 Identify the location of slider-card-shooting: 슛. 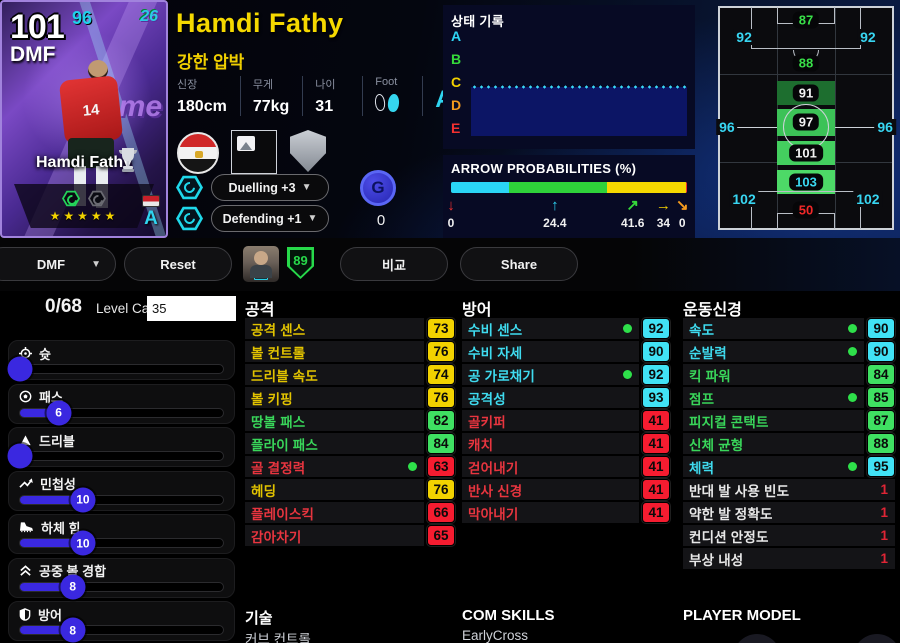
(121, 361).